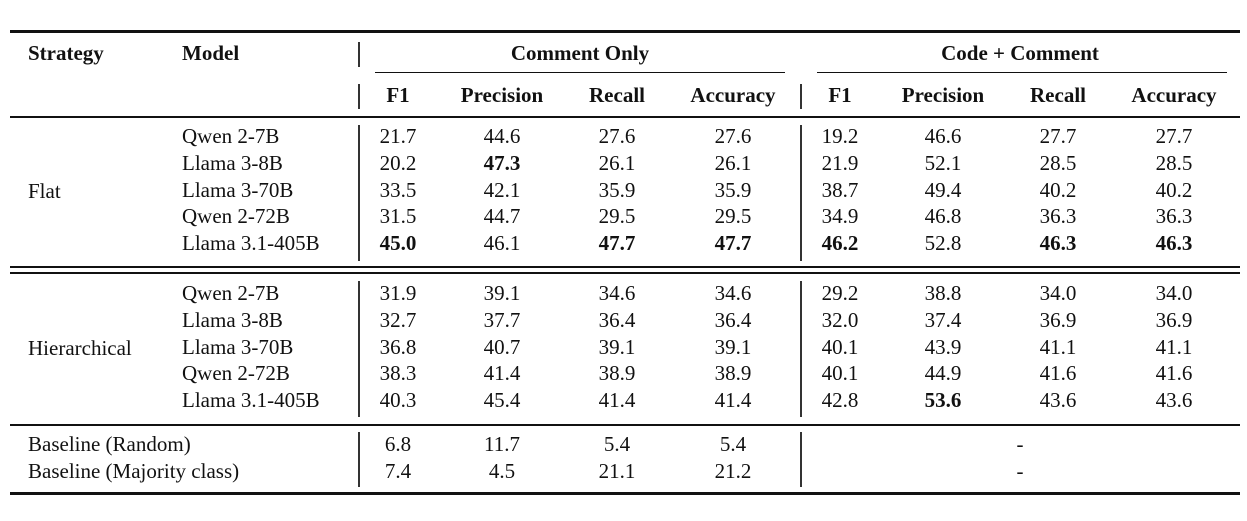  I want to click on table-cell: 49.4, so click(943, 189).